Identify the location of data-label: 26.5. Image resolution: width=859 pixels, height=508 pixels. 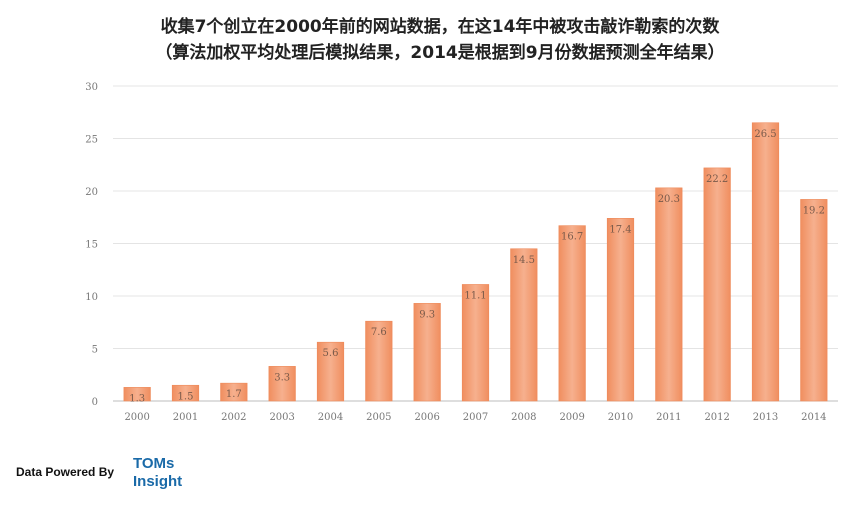
(765, 134).